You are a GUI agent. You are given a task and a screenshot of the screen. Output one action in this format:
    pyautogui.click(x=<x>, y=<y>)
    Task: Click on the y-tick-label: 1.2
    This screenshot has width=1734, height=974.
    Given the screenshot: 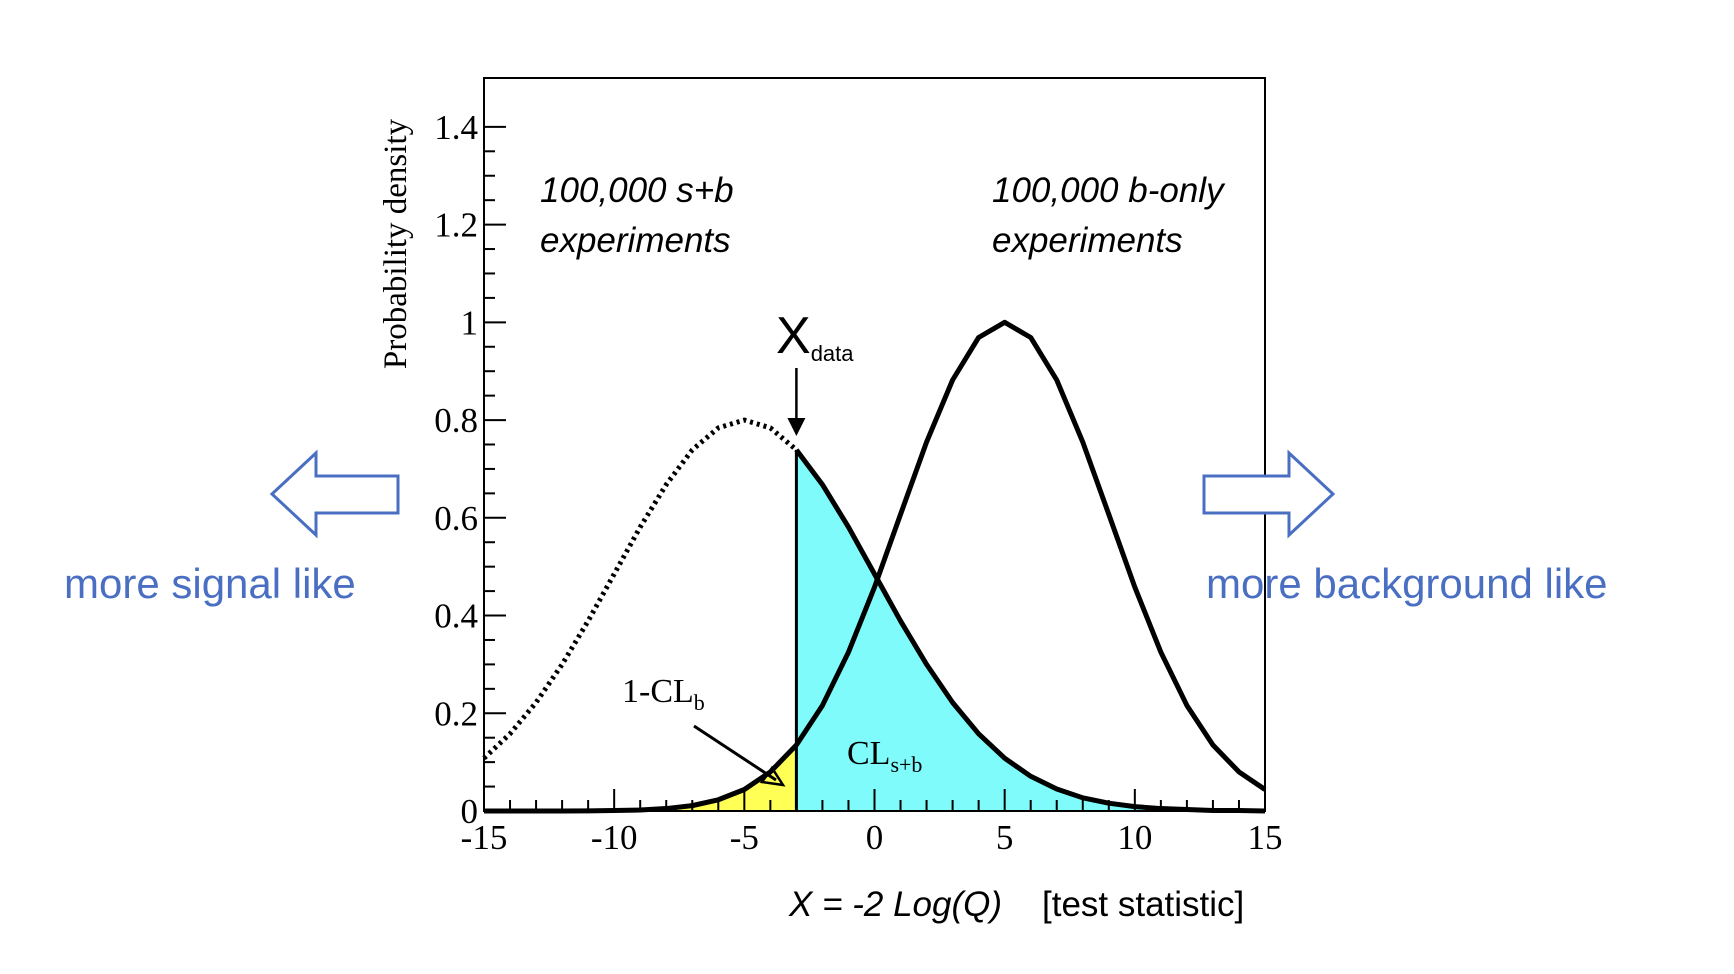 What is the action you would take?
    pyautogui.click(x=456, y=225)
    